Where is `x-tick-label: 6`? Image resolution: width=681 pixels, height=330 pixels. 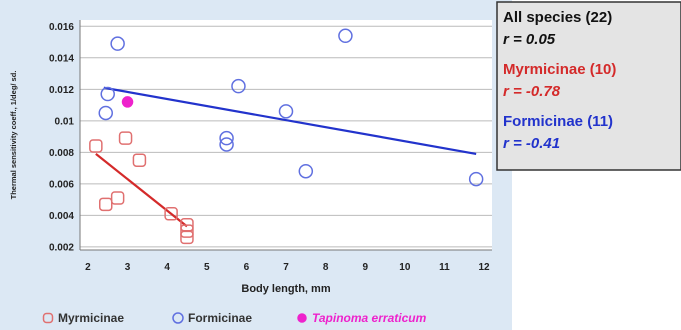 x-tick-label: 6 is located at coordinates (247, 267).